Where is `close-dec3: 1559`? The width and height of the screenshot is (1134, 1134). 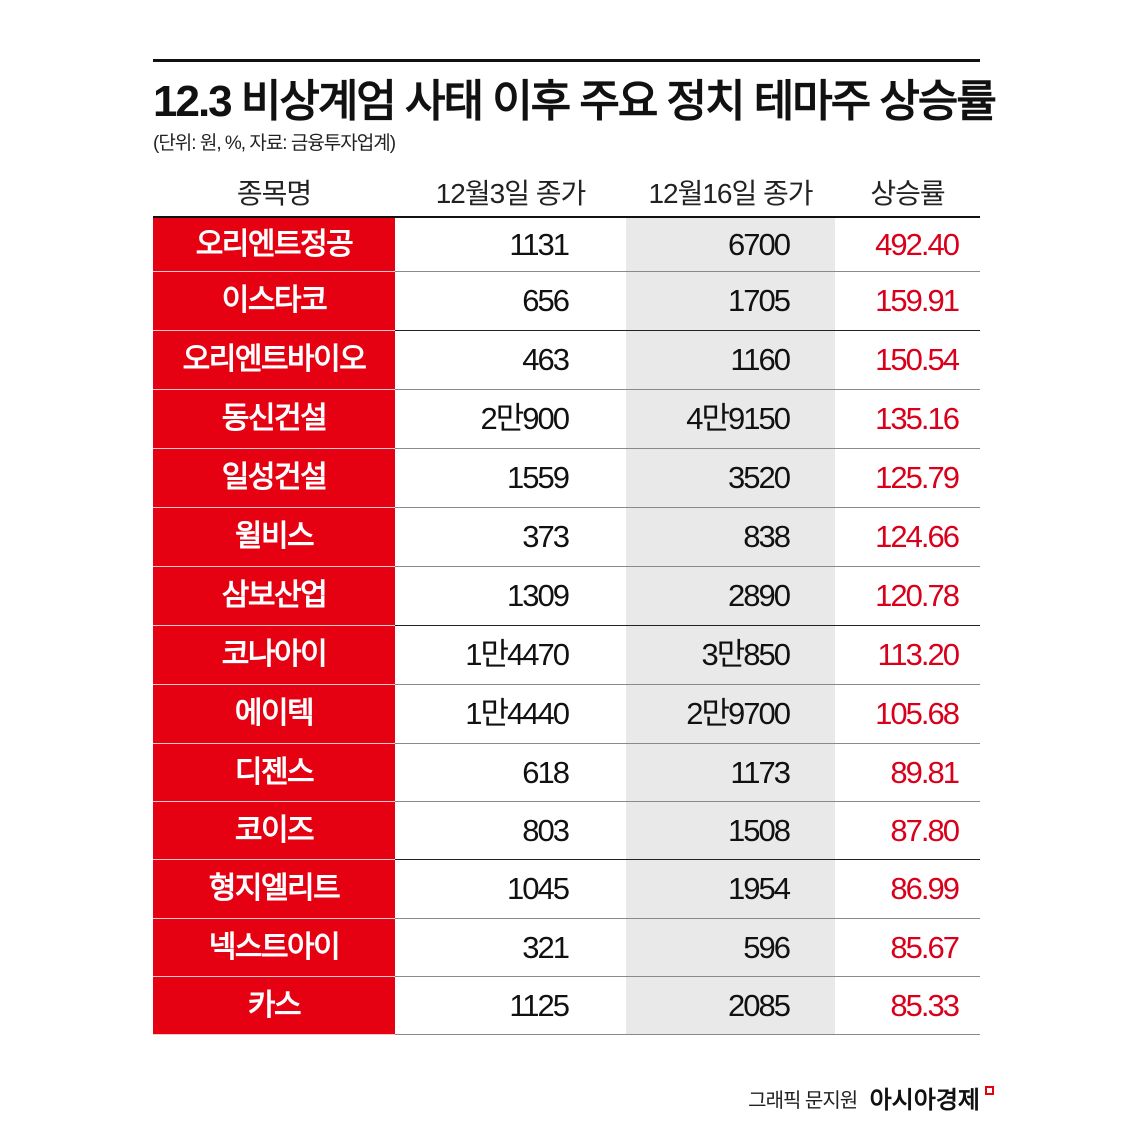
close-dec3: 1559 is located at coordinates (538, 477).